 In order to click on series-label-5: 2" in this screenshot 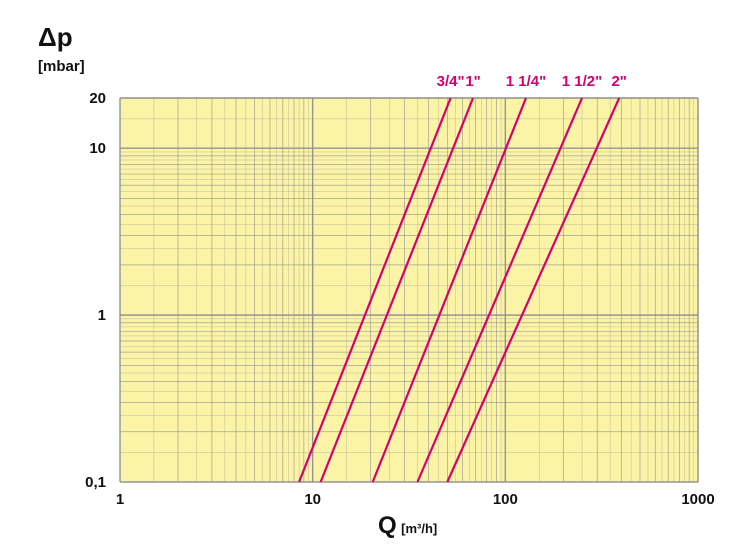, I will do `click(618, 81)`.